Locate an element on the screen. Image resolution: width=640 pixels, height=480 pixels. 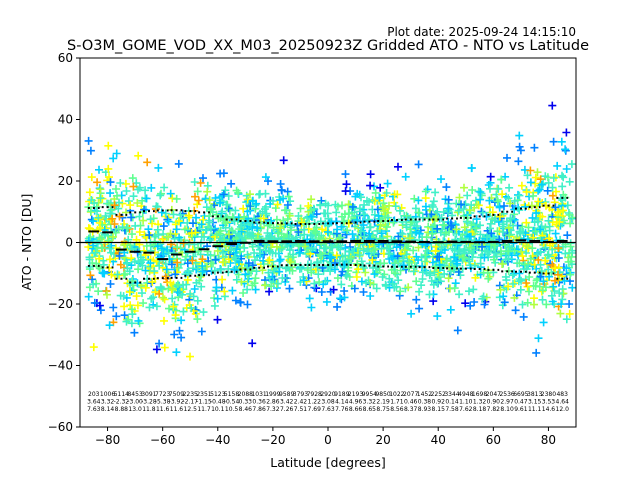
bin-stat-label: 7.69 is located at coordinates (315, 409).